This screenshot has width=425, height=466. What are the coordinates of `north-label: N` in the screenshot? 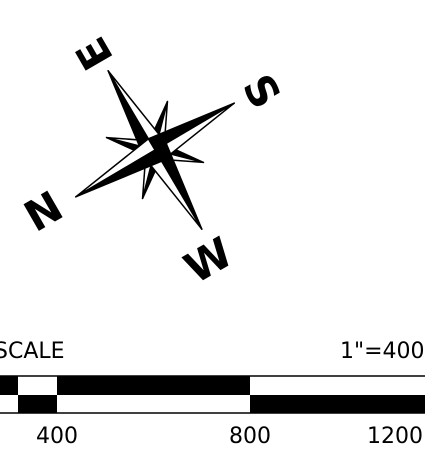 It's located at (43, 211).